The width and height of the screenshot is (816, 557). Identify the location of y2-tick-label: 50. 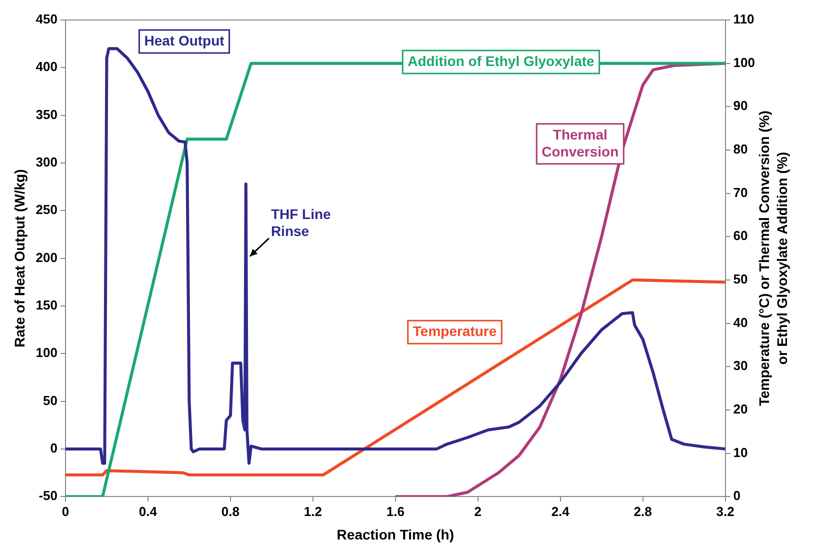
(740, 279).